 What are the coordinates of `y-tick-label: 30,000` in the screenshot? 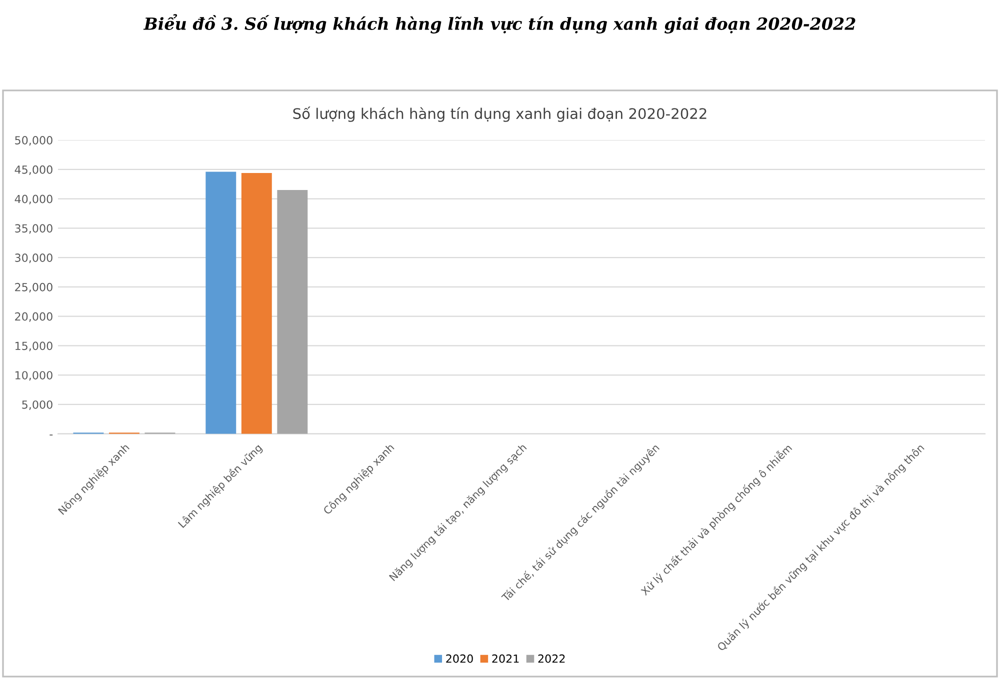 It's located at (33, 259).